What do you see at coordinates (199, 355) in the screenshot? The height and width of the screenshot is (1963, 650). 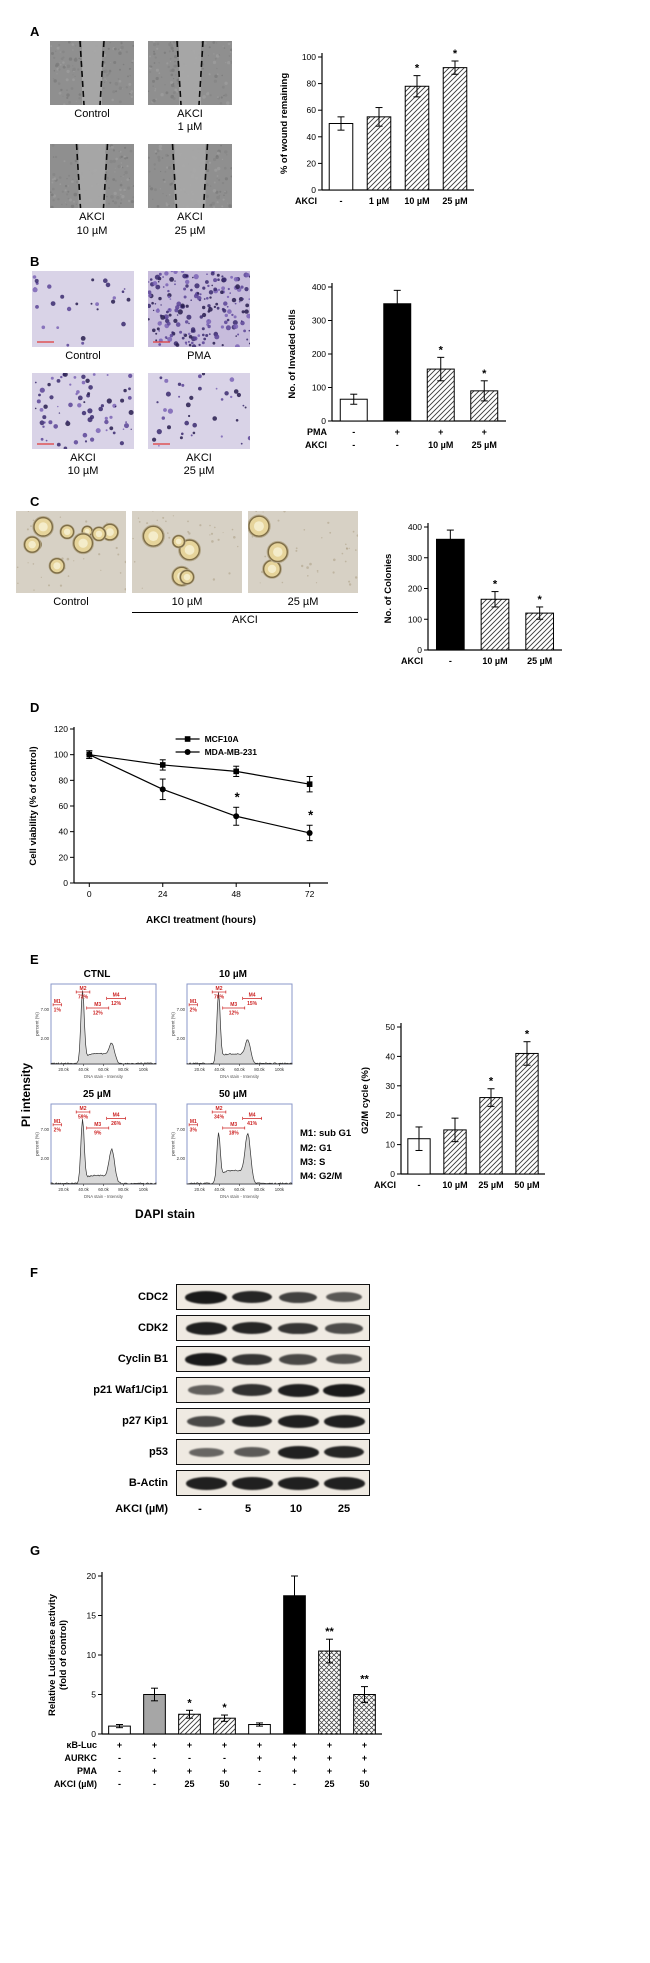 I see `image-caption: PMA` at bounding box center [199, 355].